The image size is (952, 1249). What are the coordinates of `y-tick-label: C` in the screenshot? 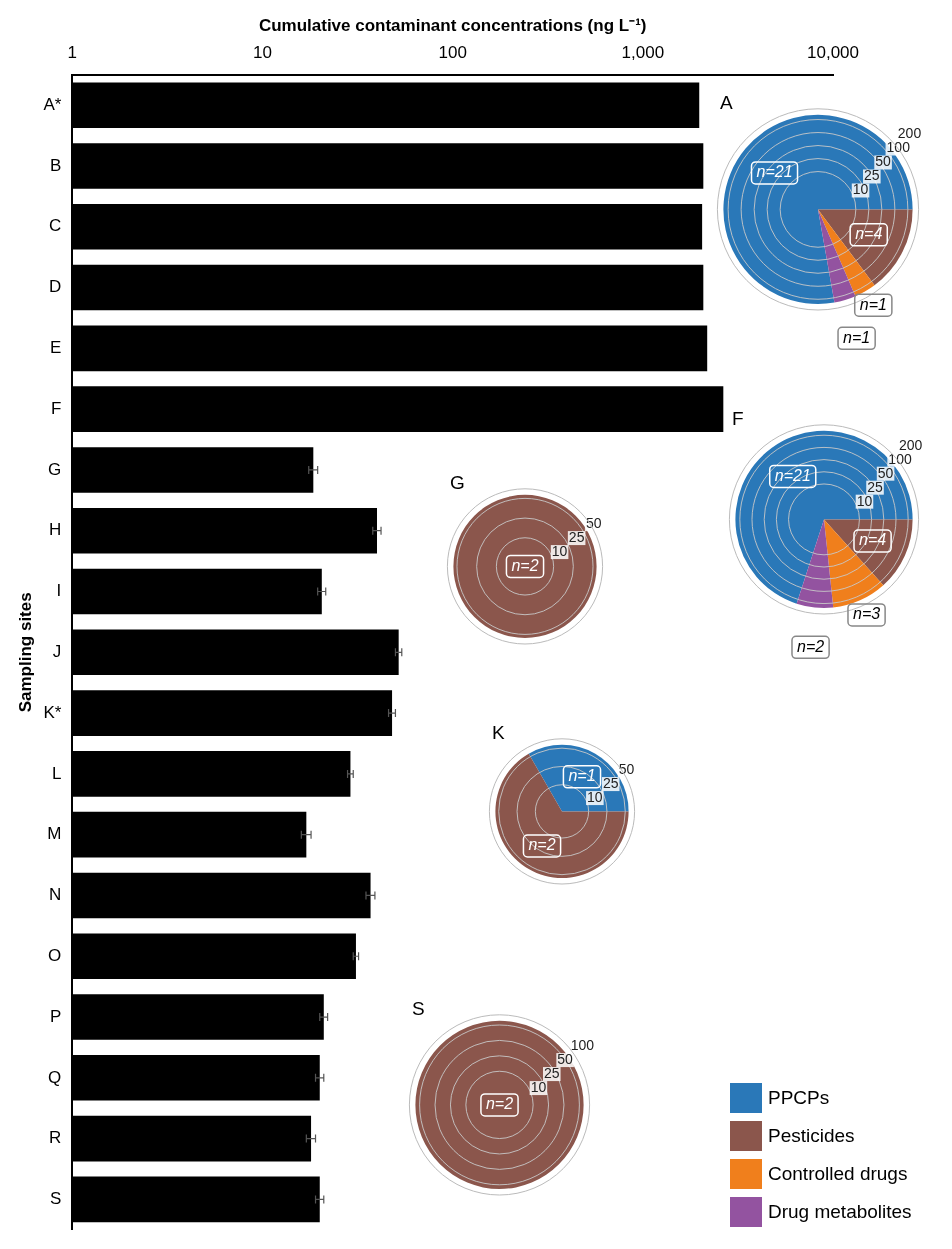 It's located at (55, 226).